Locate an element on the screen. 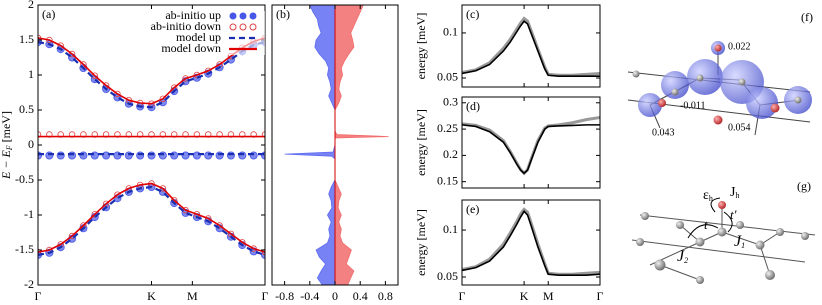 The height and width of the screenshot is (305, 822). symbol: J is located at coordinates (733, 192).